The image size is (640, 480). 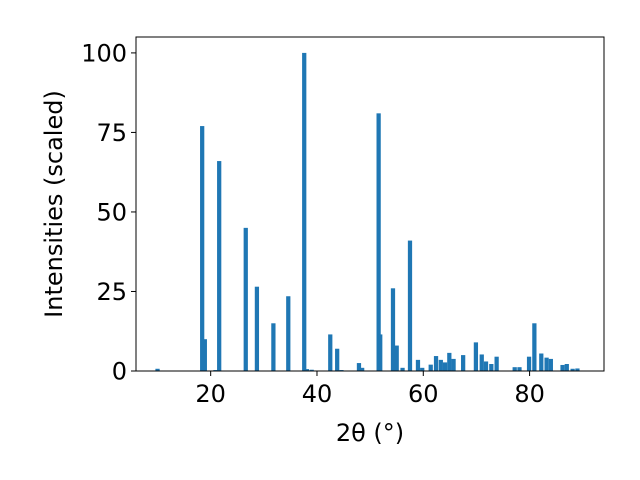 I want to click on x-tick-label: 80, so click(x=529, y=394).